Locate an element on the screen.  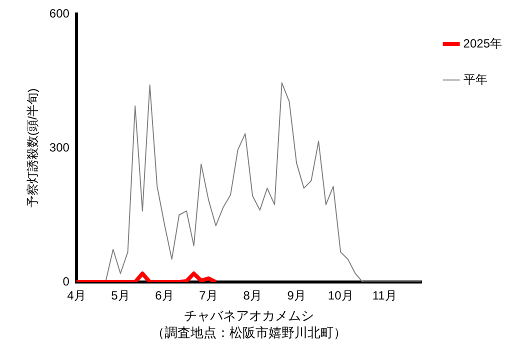
y-tick-label: 300 is located at coordinates (59, 147).